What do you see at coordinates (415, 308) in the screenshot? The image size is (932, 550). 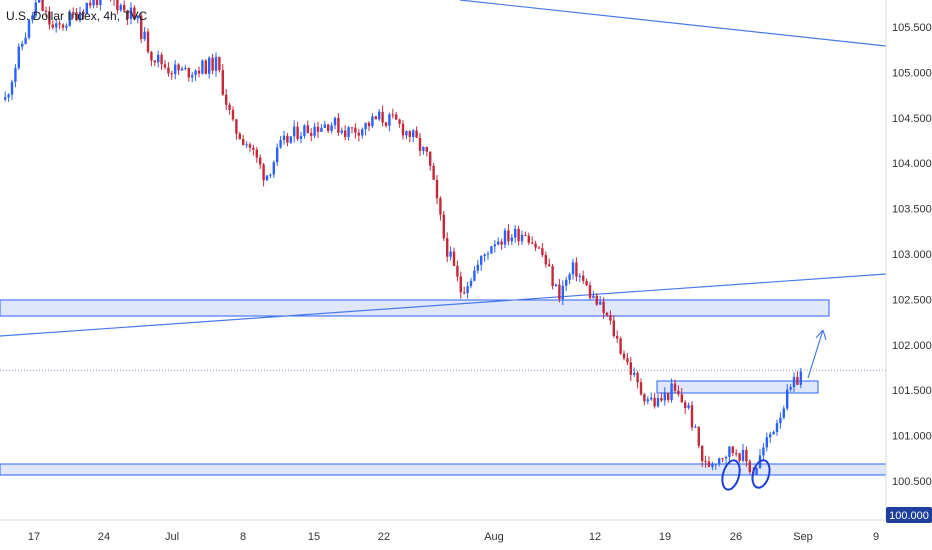 I see `resistance-zone-upper` at bounding box center [415, 308].